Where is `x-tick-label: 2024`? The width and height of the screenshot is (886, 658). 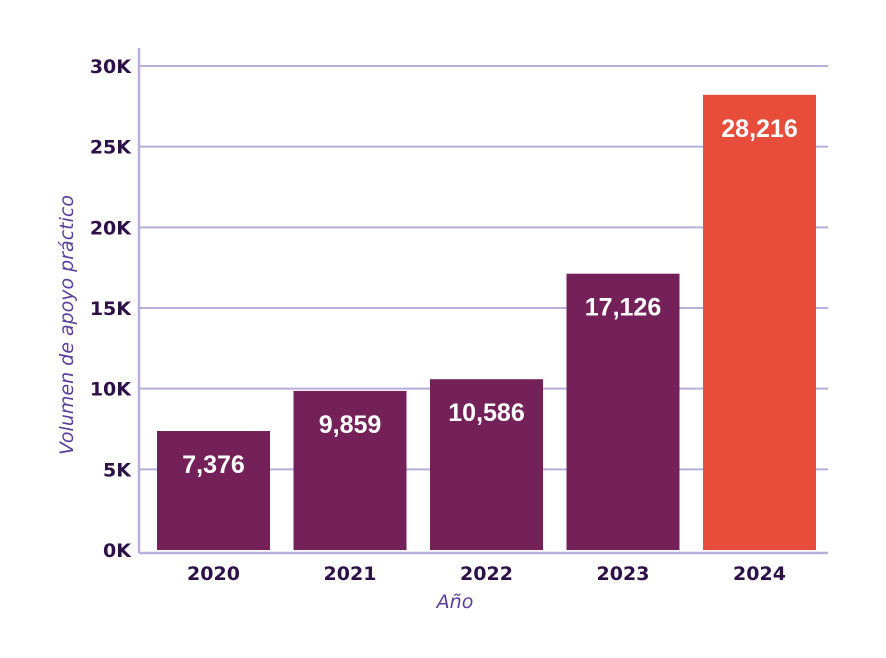
x-tick-label: 2024 is located at coordinates (759, 574).